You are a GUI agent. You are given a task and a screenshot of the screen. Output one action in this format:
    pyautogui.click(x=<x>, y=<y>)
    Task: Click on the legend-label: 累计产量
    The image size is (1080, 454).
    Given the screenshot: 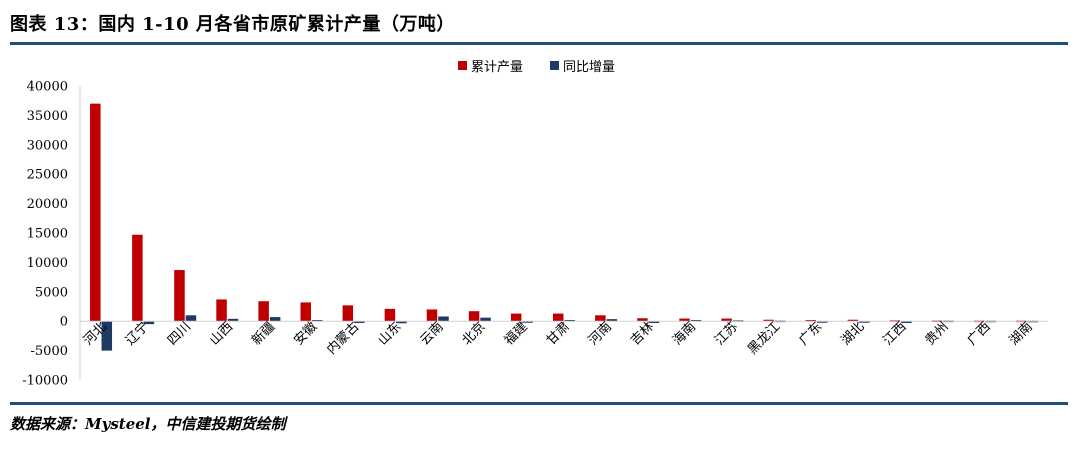 What is the action you would take?
    pyautogui.click(x=497, y=67)
    